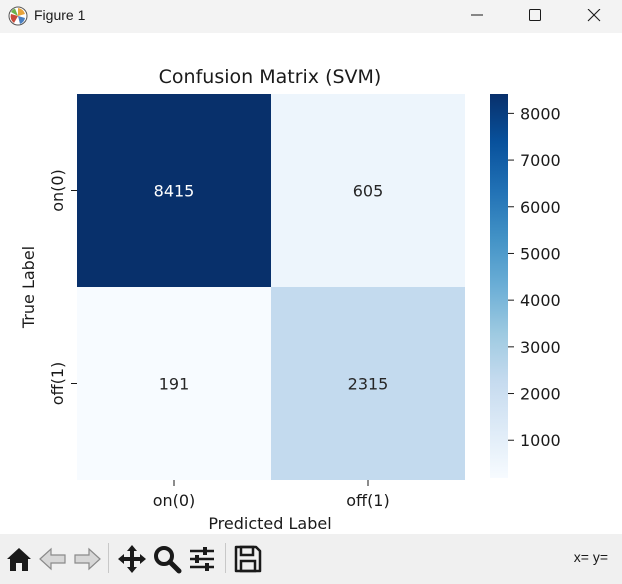 The height and width of the screenshot is (584, 622). Describe the element at coordinates (540, 440) in the screenshot. I see `colorbar-tick-label: 1000` at that location.